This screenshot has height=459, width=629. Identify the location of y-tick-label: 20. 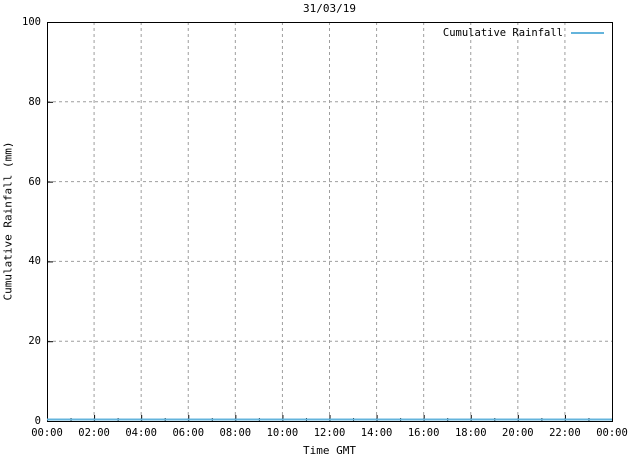
(34, 341).